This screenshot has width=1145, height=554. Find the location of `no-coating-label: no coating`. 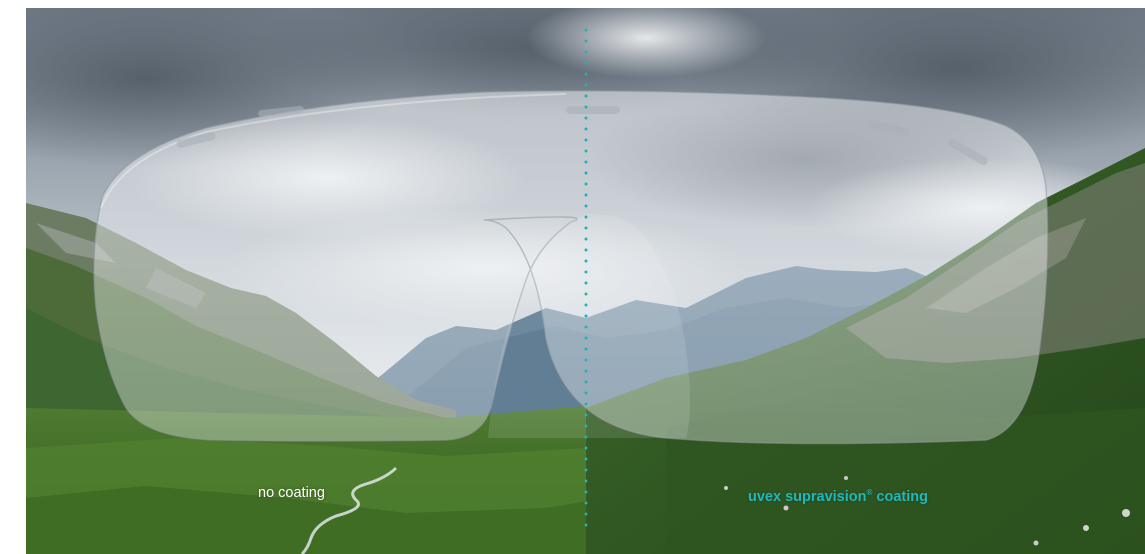

no-coating-label: no coating is located at coordinates (291, 493).